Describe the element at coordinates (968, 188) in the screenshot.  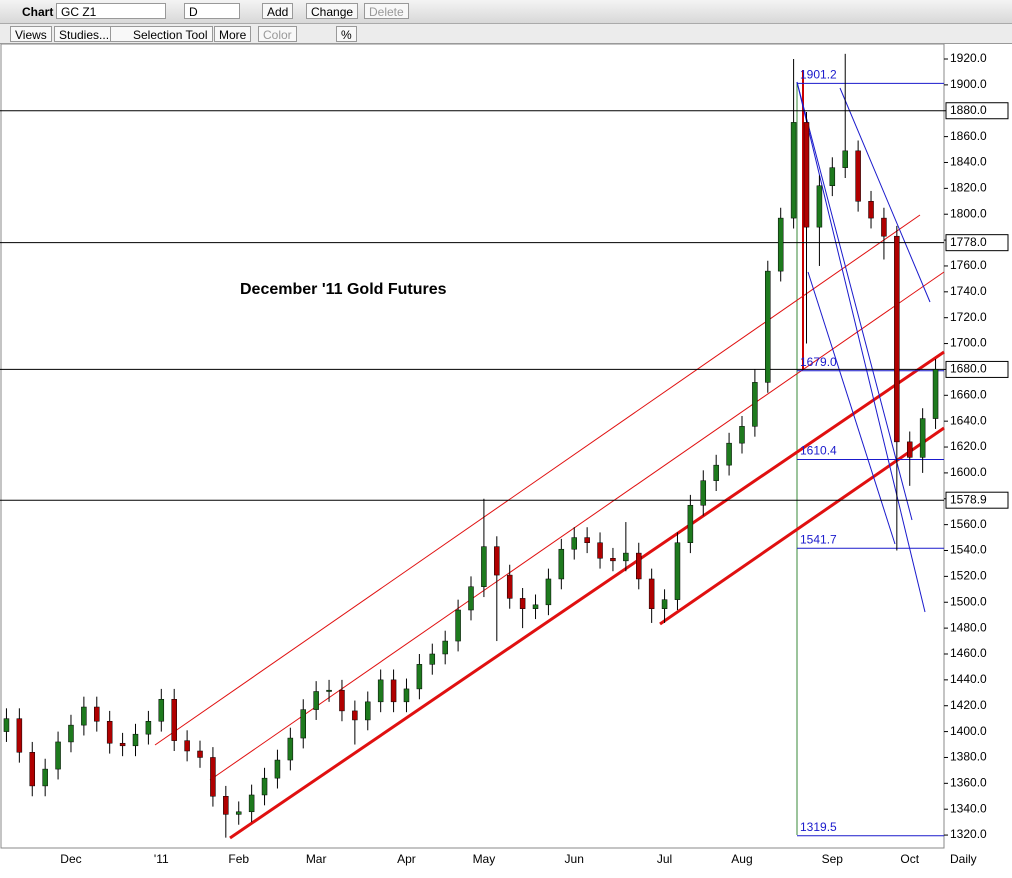
I see `y-tick-label: 1820.0` at that location.